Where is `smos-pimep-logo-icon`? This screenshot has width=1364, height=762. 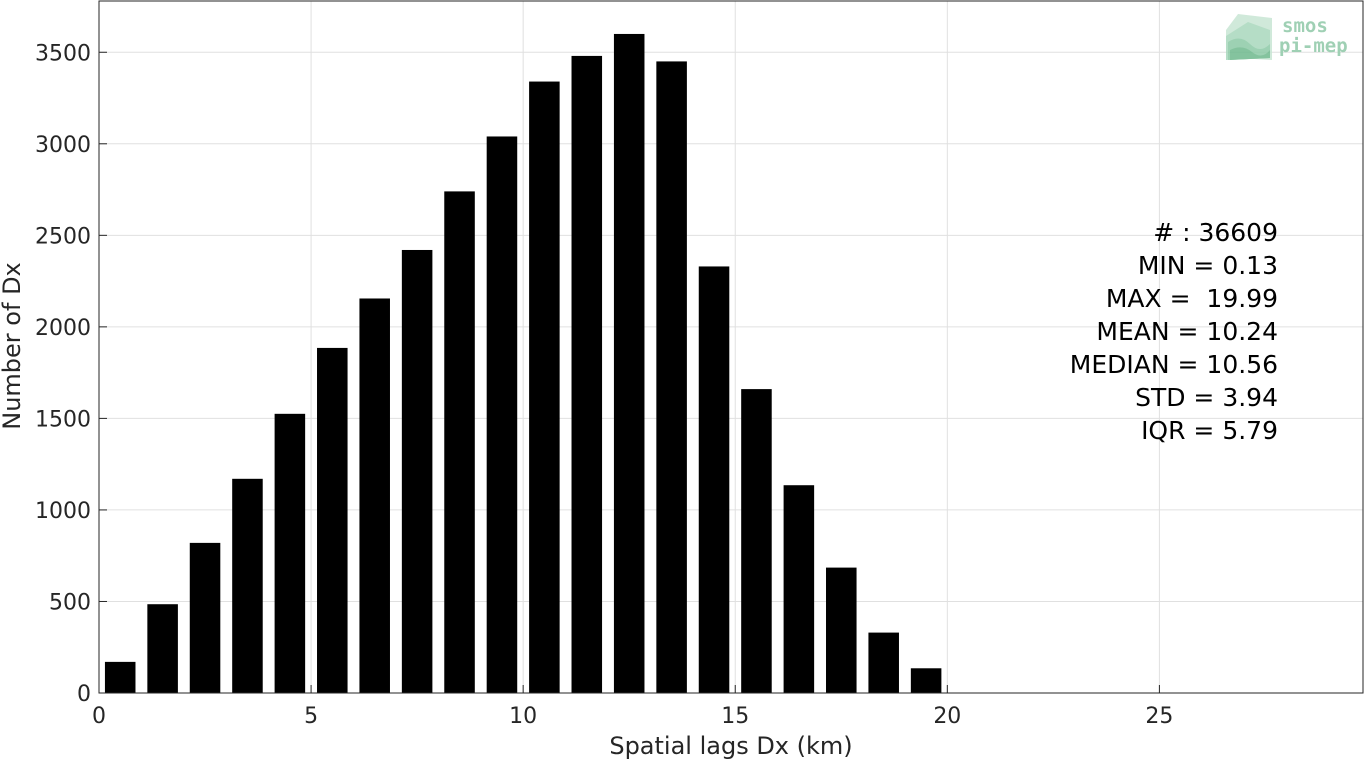
smos-pimep-logo-icon is located at coordinates (1249, 37).